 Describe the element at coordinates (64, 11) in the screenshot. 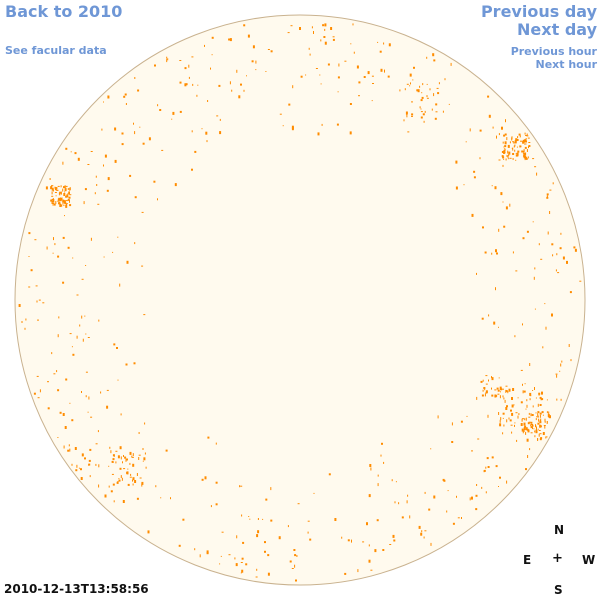

I see `back-to-year-link: Back to 2010` at that location.